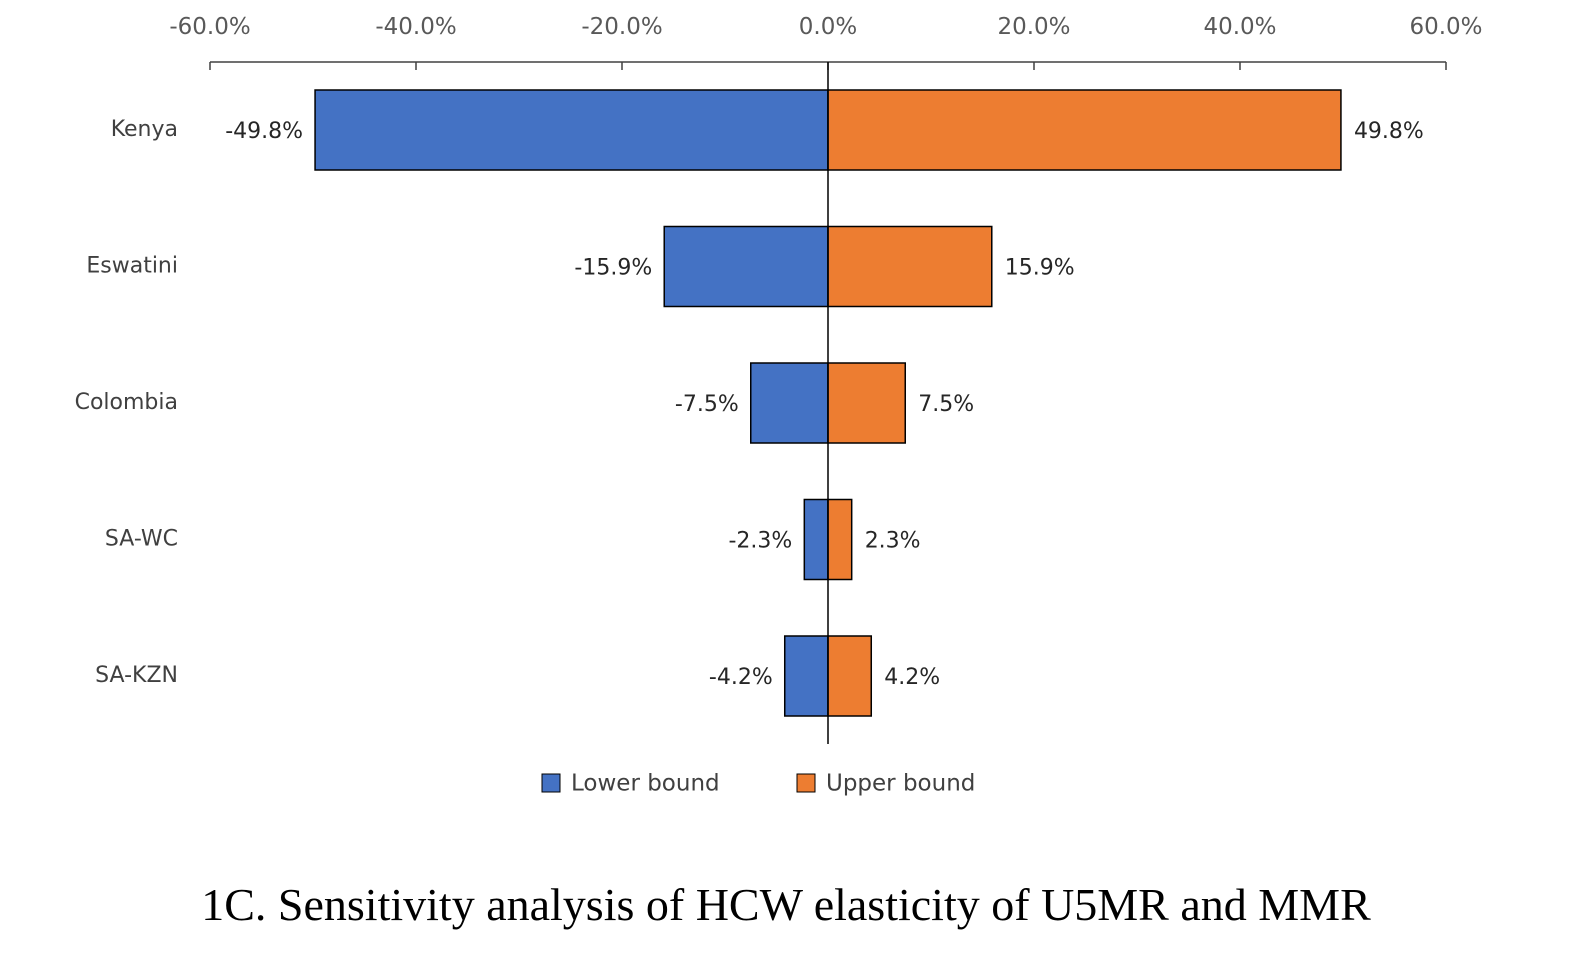  What do you see at coordinates (900, 784) in the screenshot?
I see `legend-label: Upper bound` at bounding box center [900, 784].